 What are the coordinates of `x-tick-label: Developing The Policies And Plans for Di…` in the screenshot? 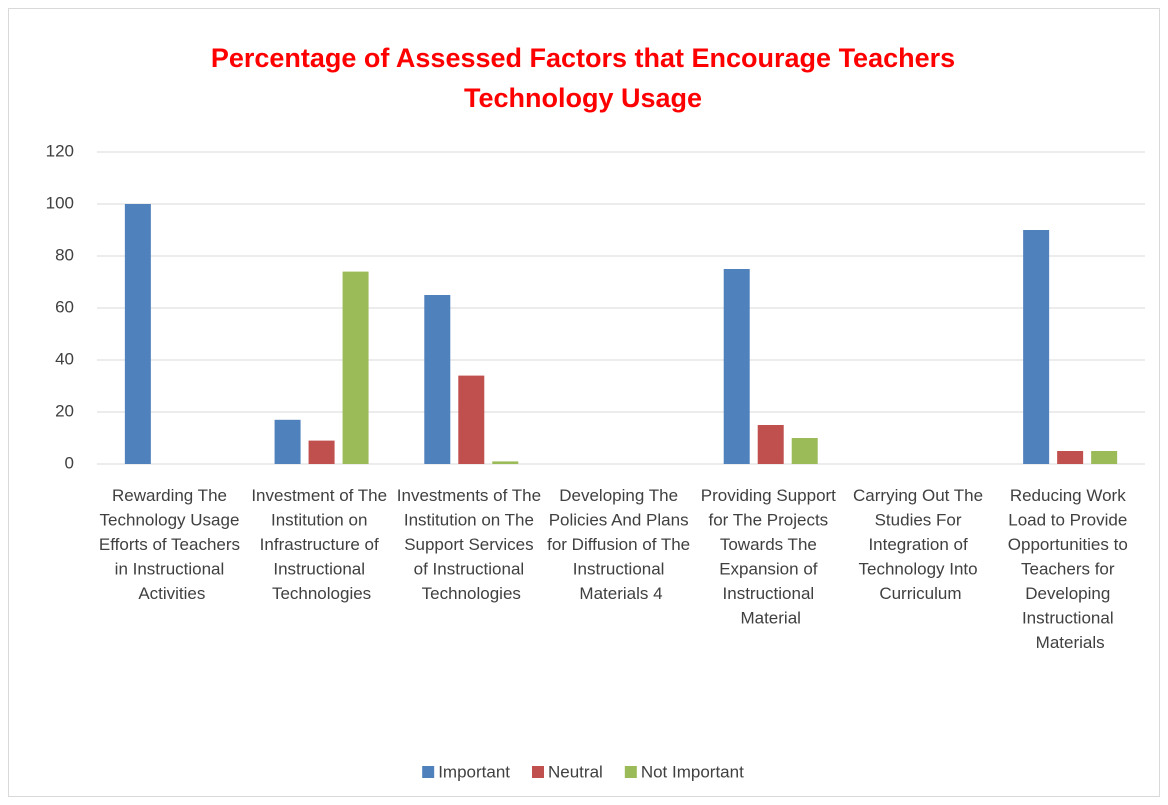 It's located at (621, 544).